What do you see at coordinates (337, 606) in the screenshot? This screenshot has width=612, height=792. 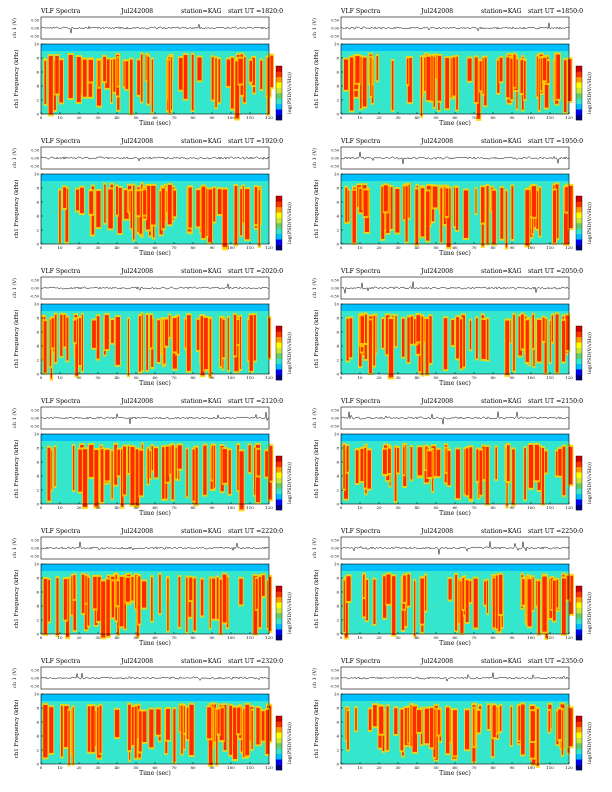 I see `y-tick-label: 4` at bounding box center [337, 606].